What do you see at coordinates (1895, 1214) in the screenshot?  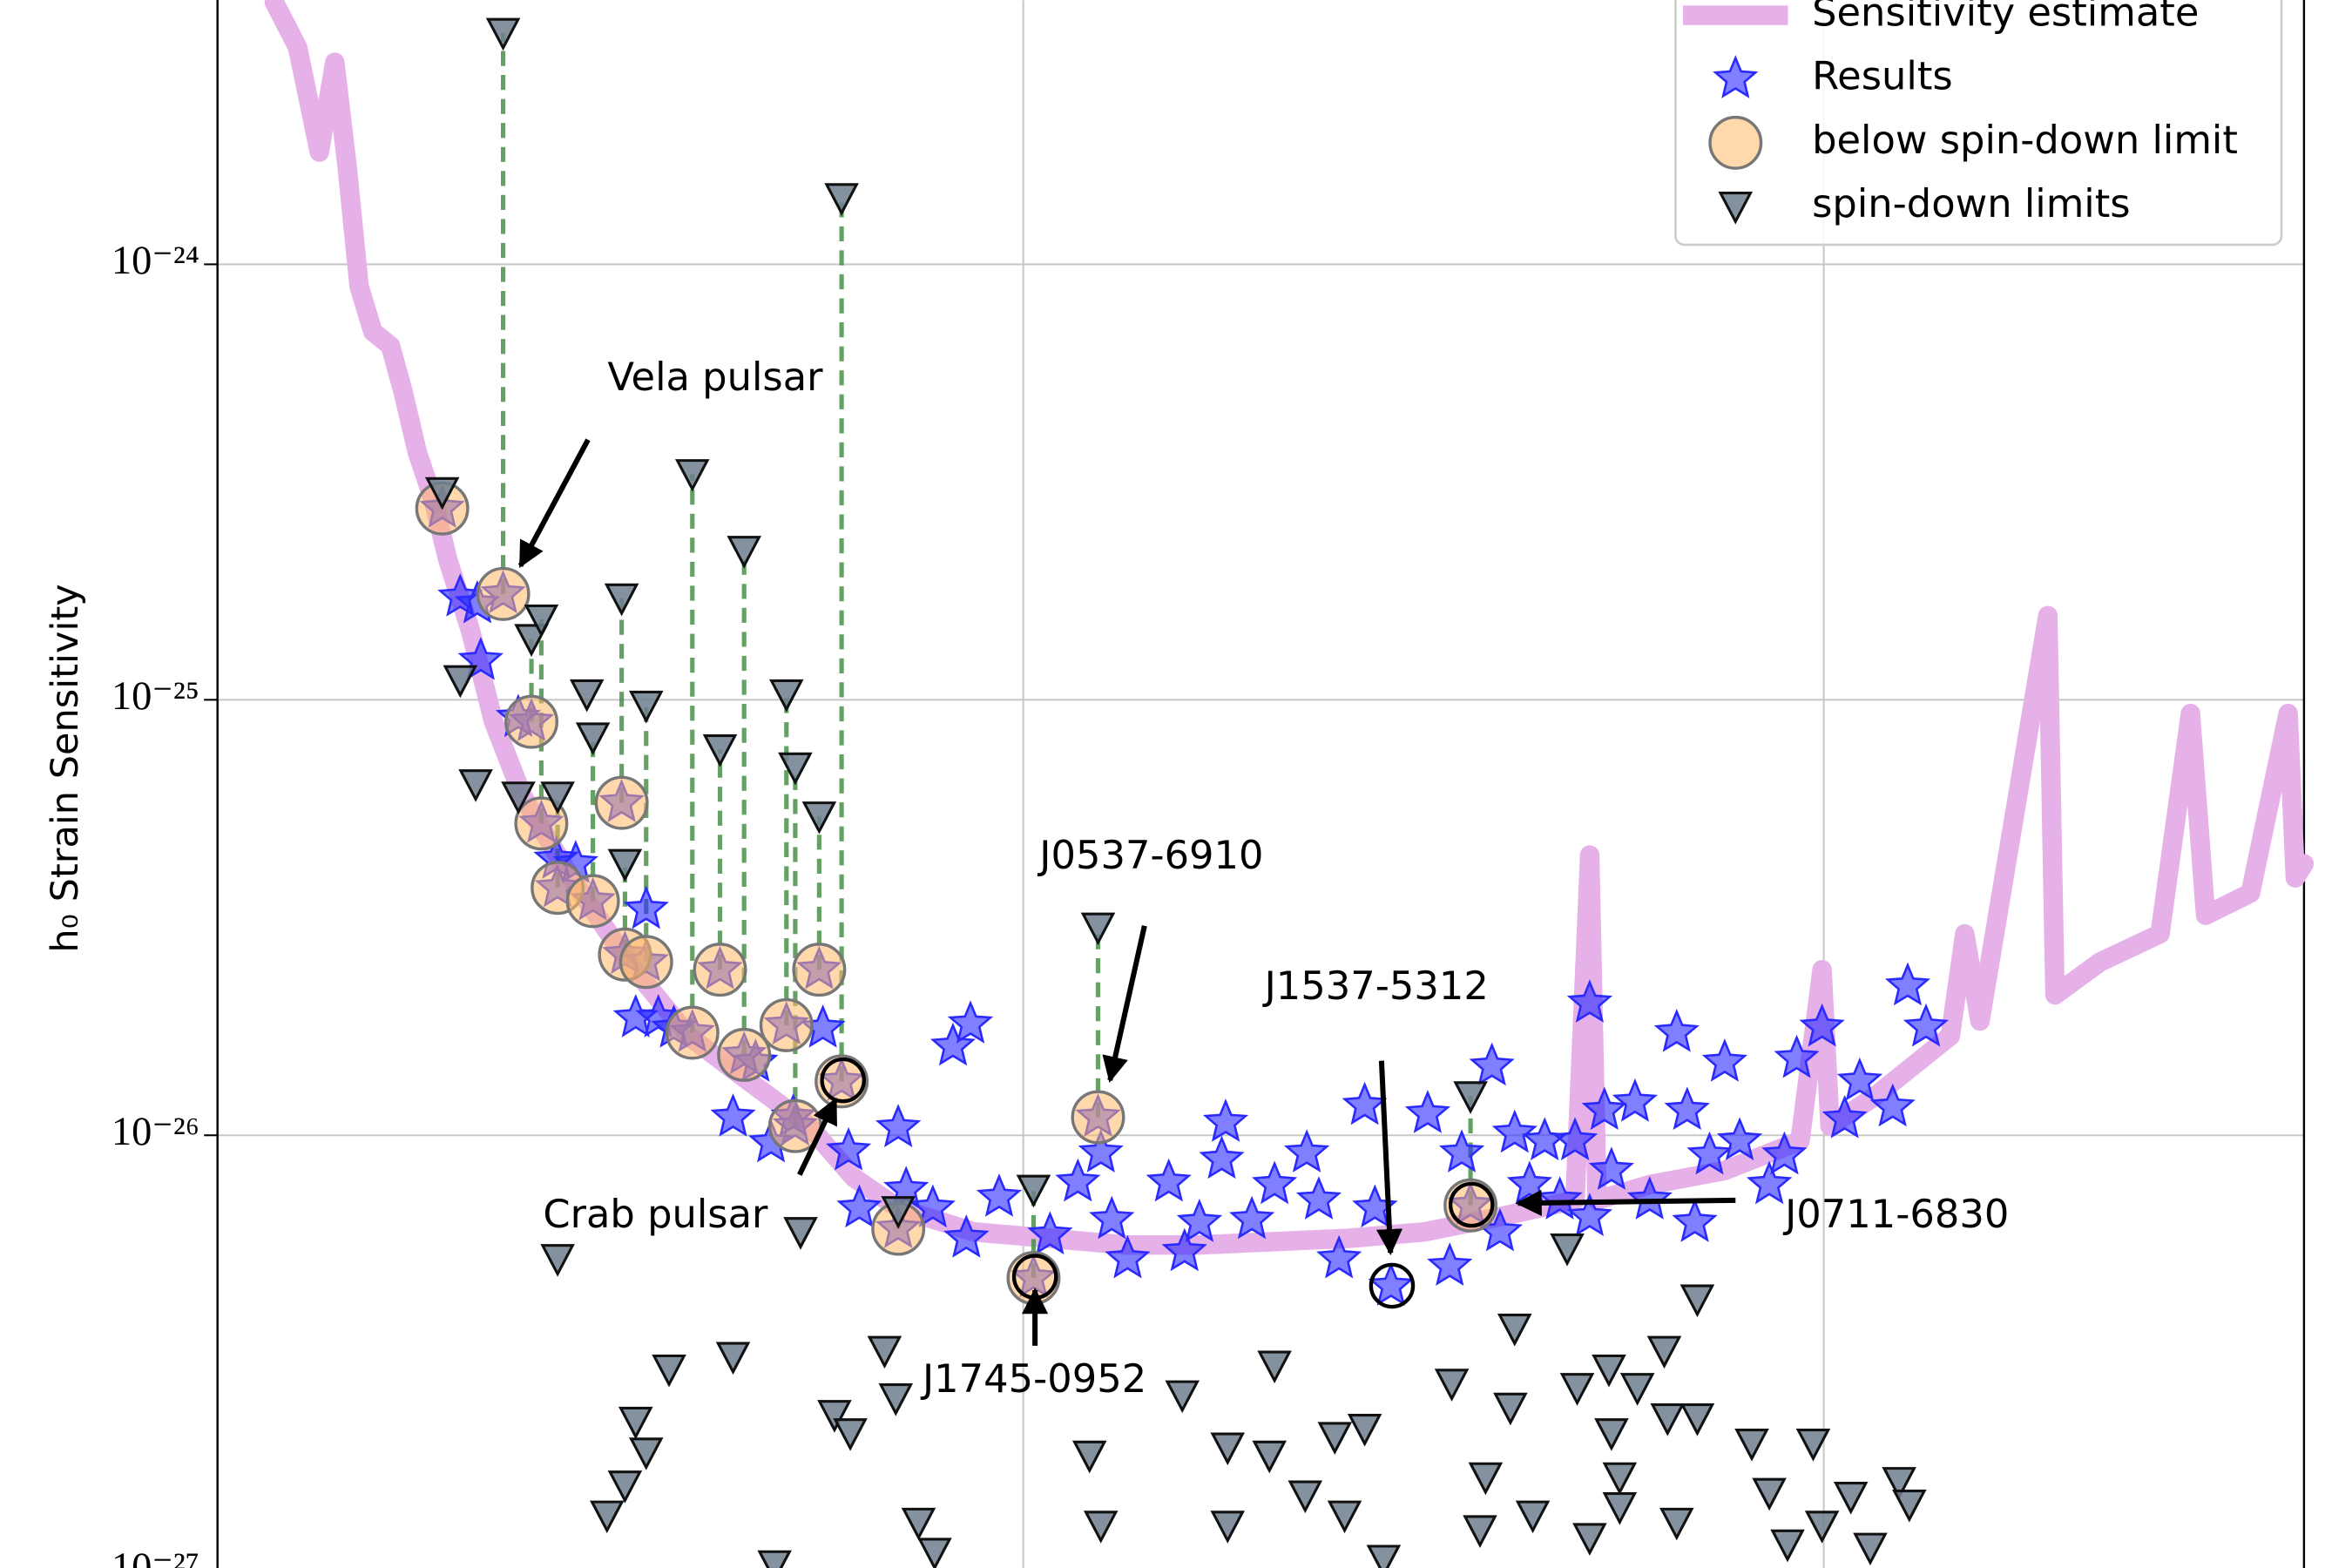 I see `annotation-label: J0711-6830` at bounding box center [1895, 1214].